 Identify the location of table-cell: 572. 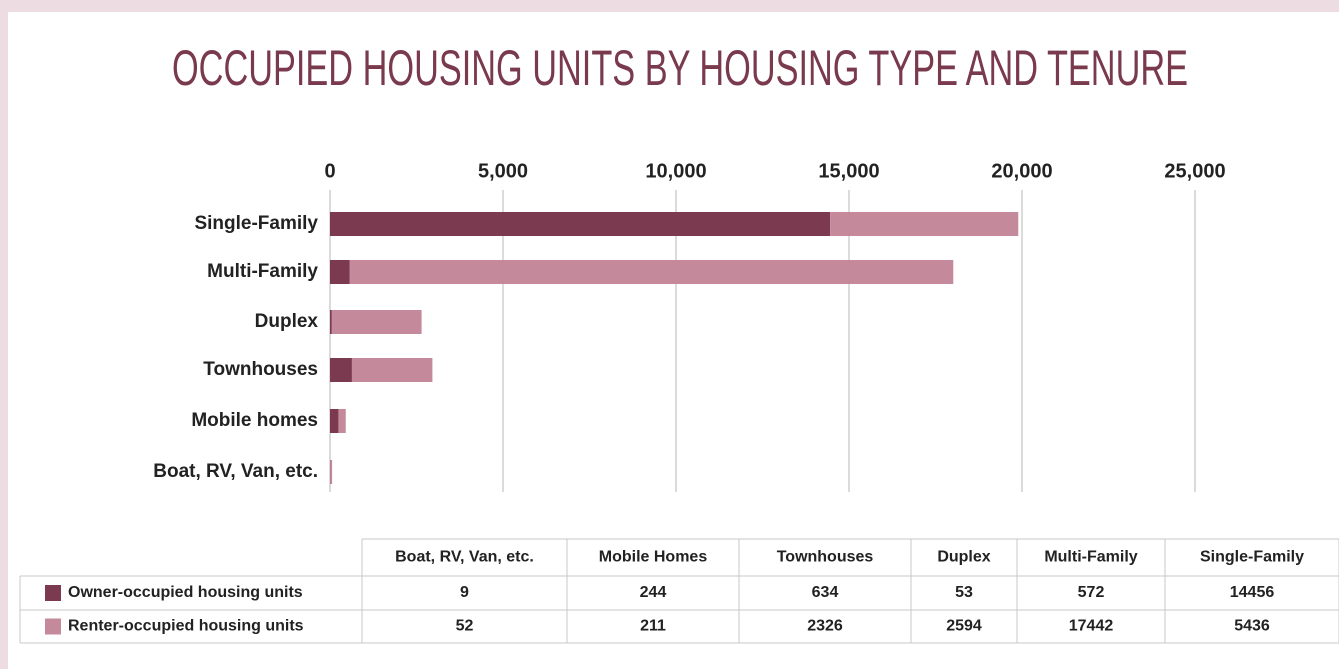
(1091, 592).